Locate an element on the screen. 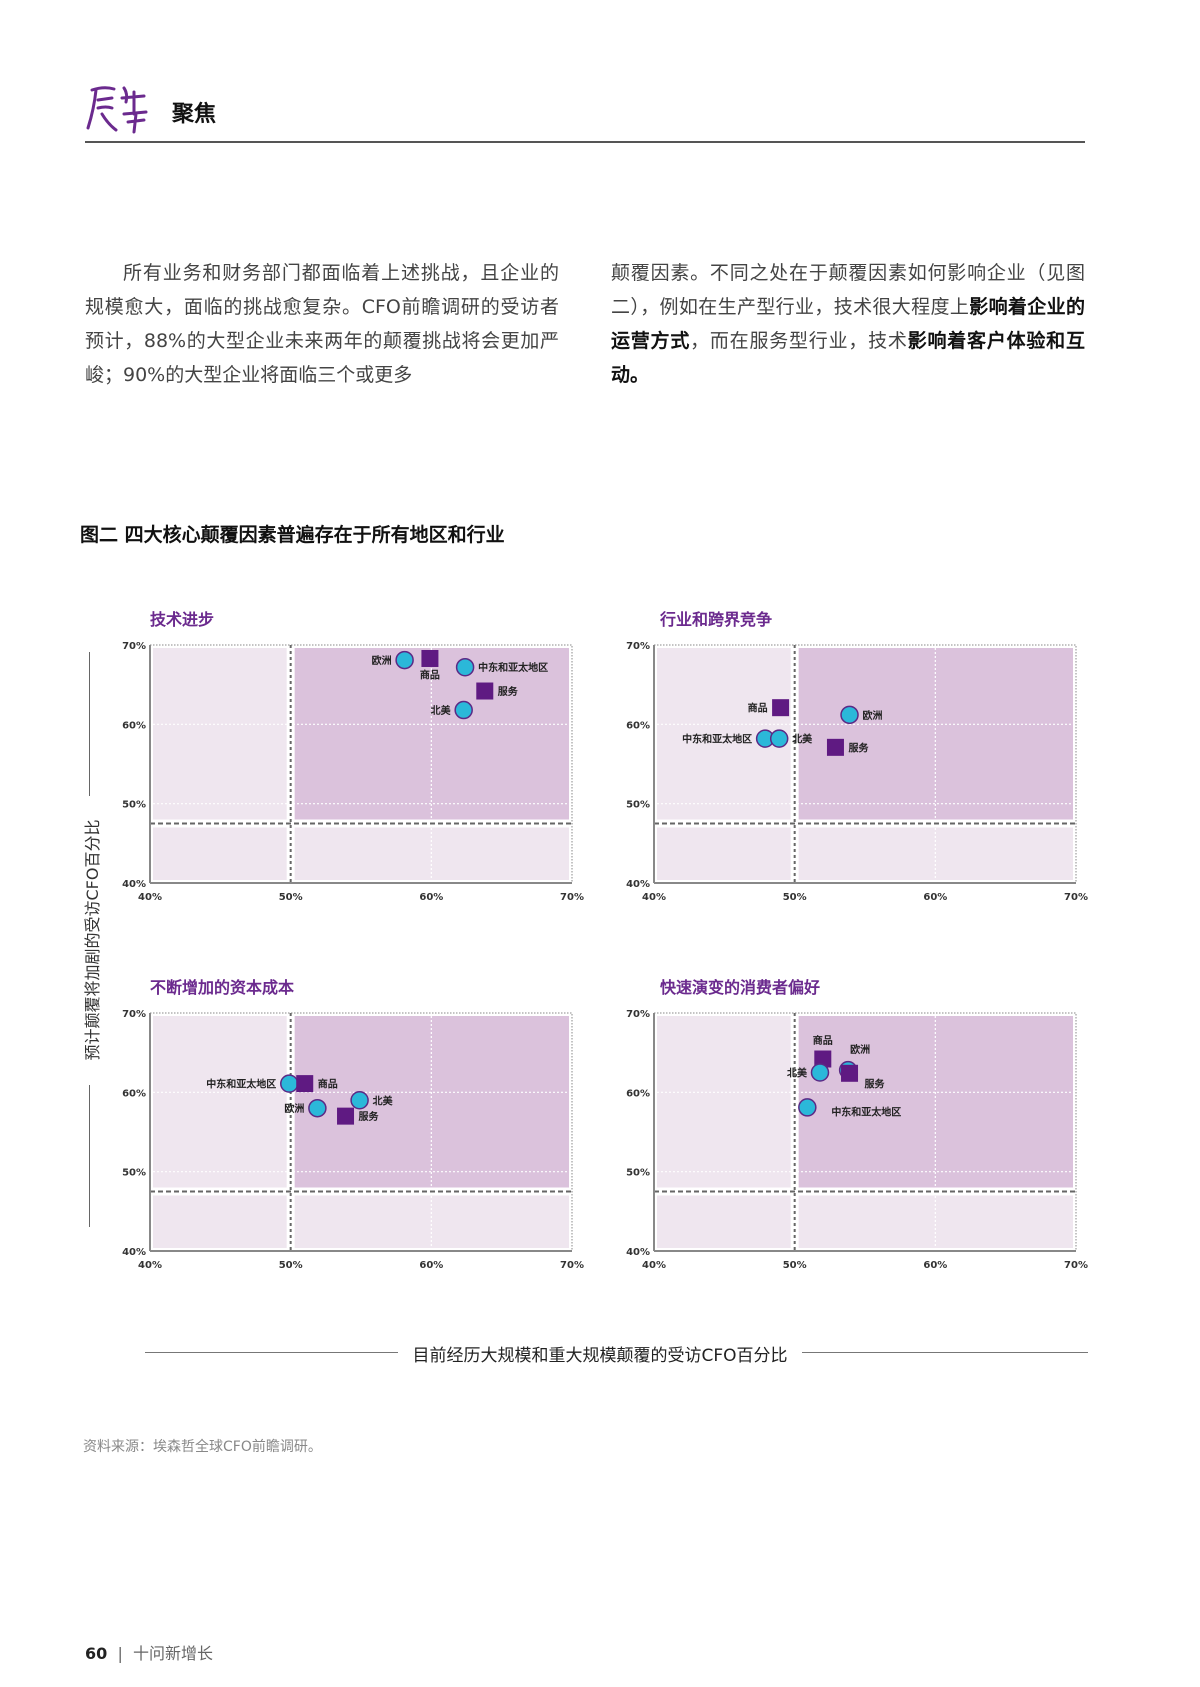 The height and width of the screenshot is (1687, 1200). footer: 60 | 十问新增长 is located at coordinates (149, 1652).